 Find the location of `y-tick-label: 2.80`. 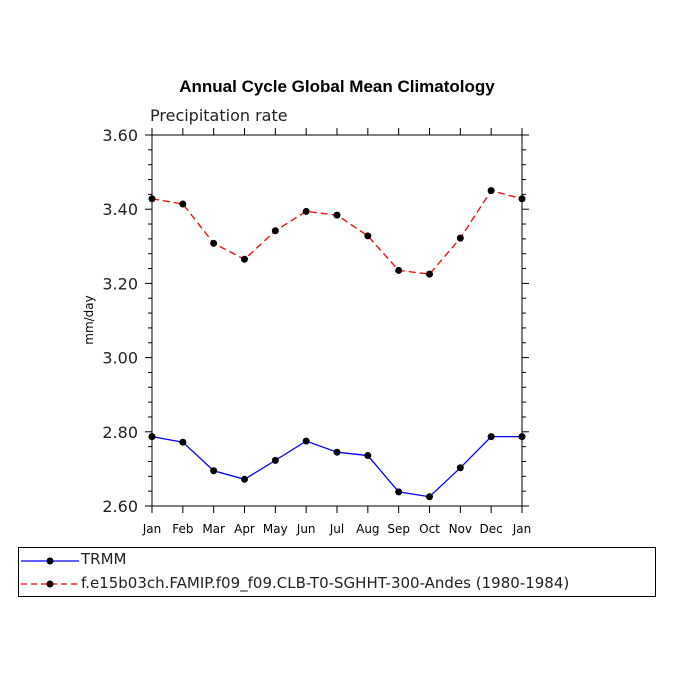

y-tick-label: 2.80 is located at coordinates (120, 432).